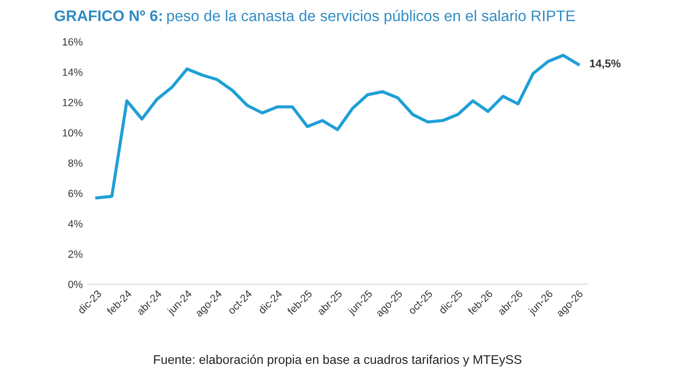 The width and height of the screenshot is (675, 379). I want to click on data-label: 14,5%, so click(605, 65).